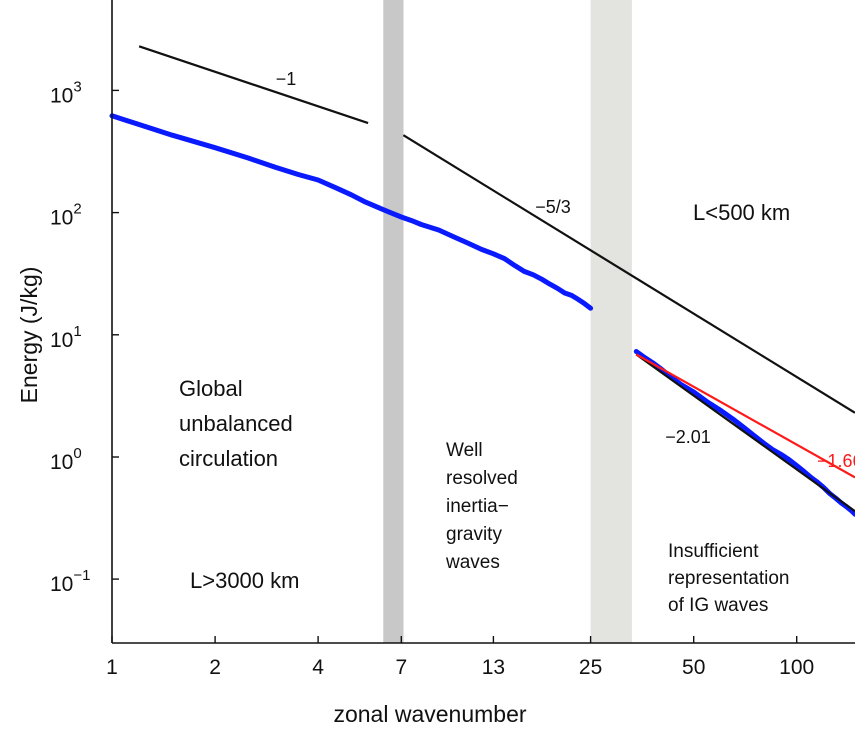  I want to click on region-right-description: Insufficient representation of IG waves, so click(731, 578).